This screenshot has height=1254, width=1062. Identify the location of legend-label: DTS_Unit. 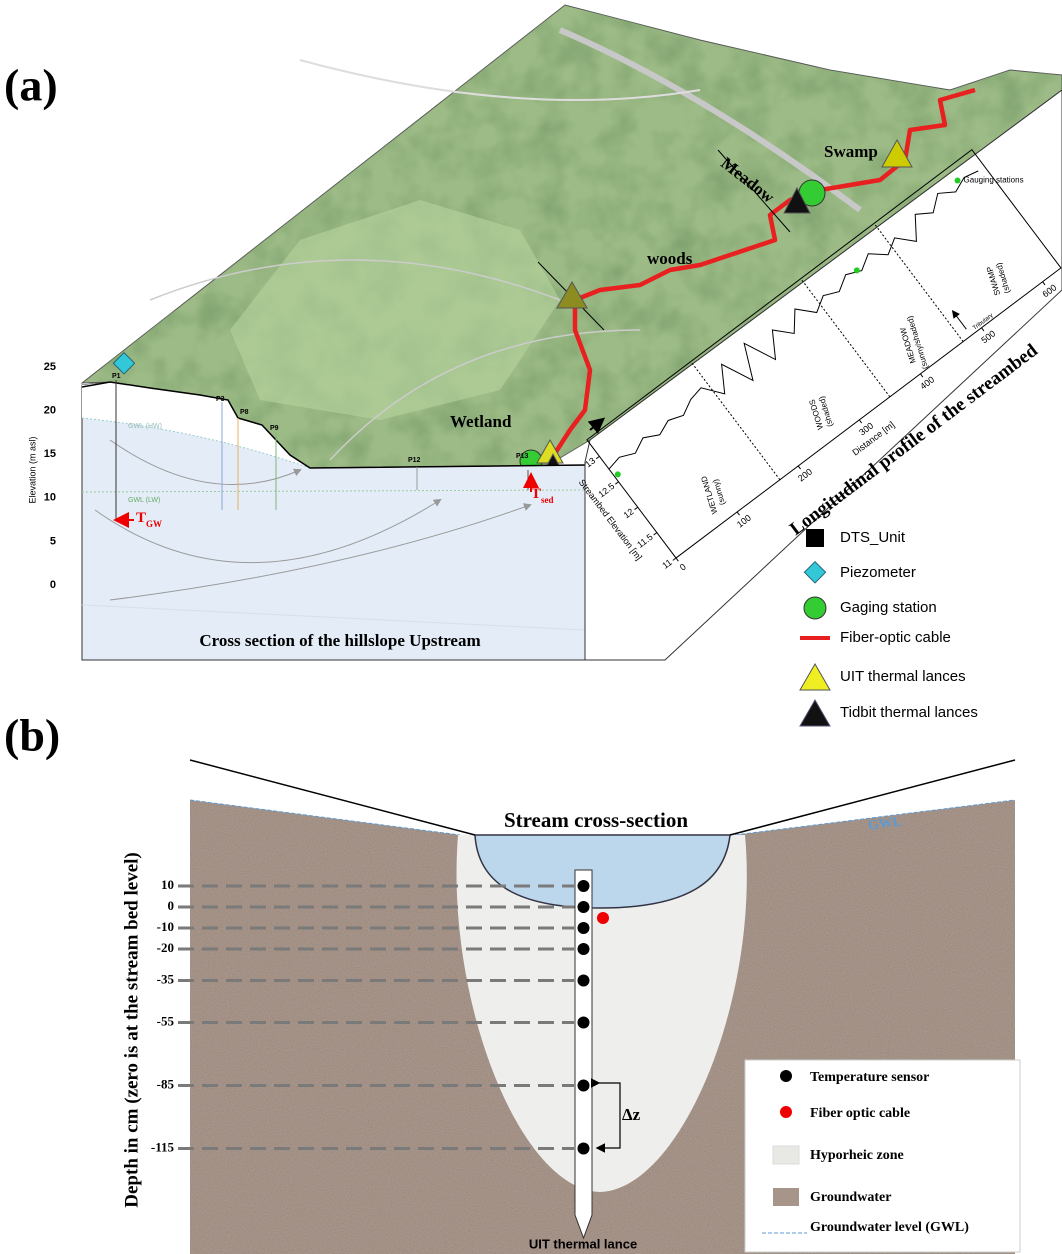
(873, 537).